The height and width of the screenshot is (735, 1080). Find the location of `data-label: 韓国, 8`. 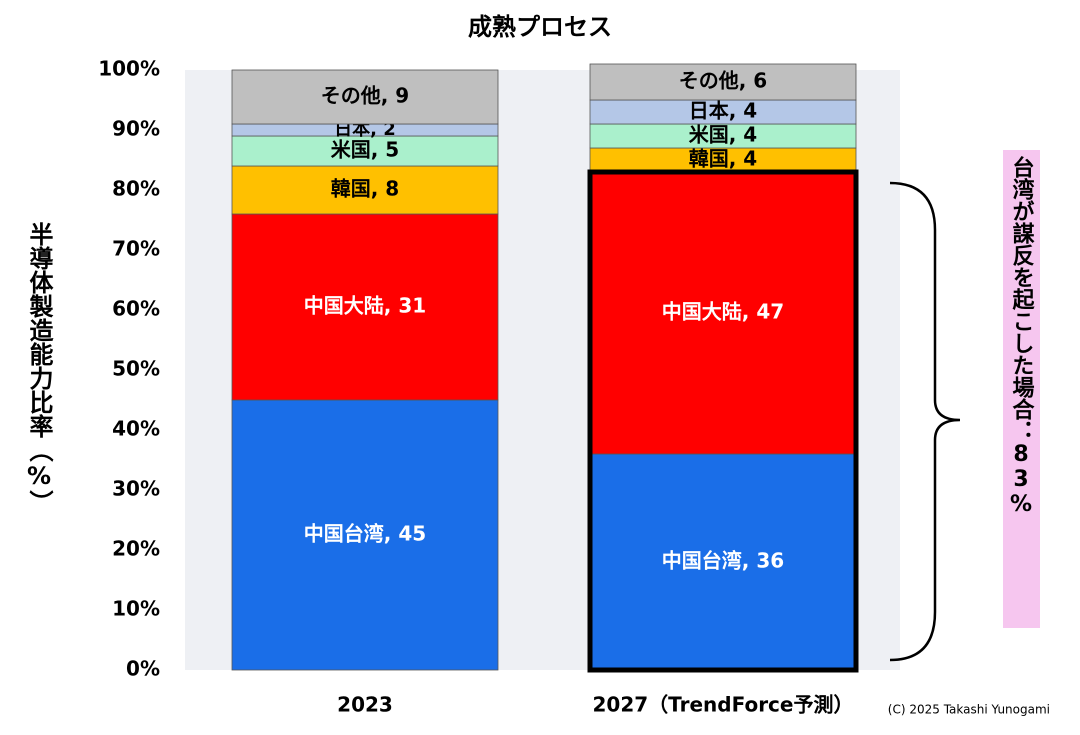

data-label: 韓国, 8 is located at coordinates (365, 189).